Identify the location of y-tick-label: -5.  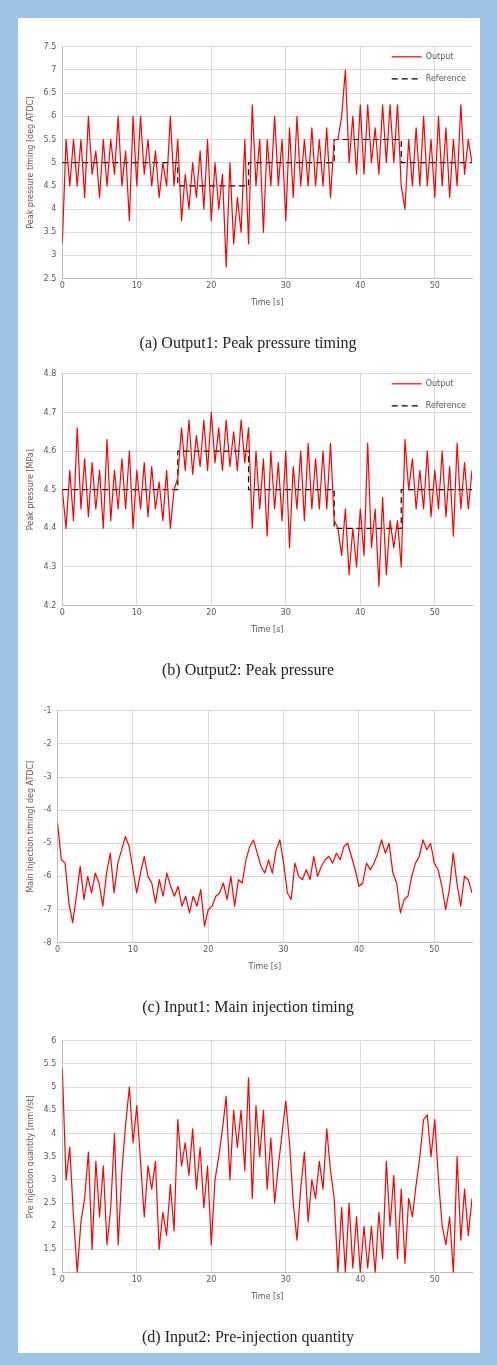
(47, 843).